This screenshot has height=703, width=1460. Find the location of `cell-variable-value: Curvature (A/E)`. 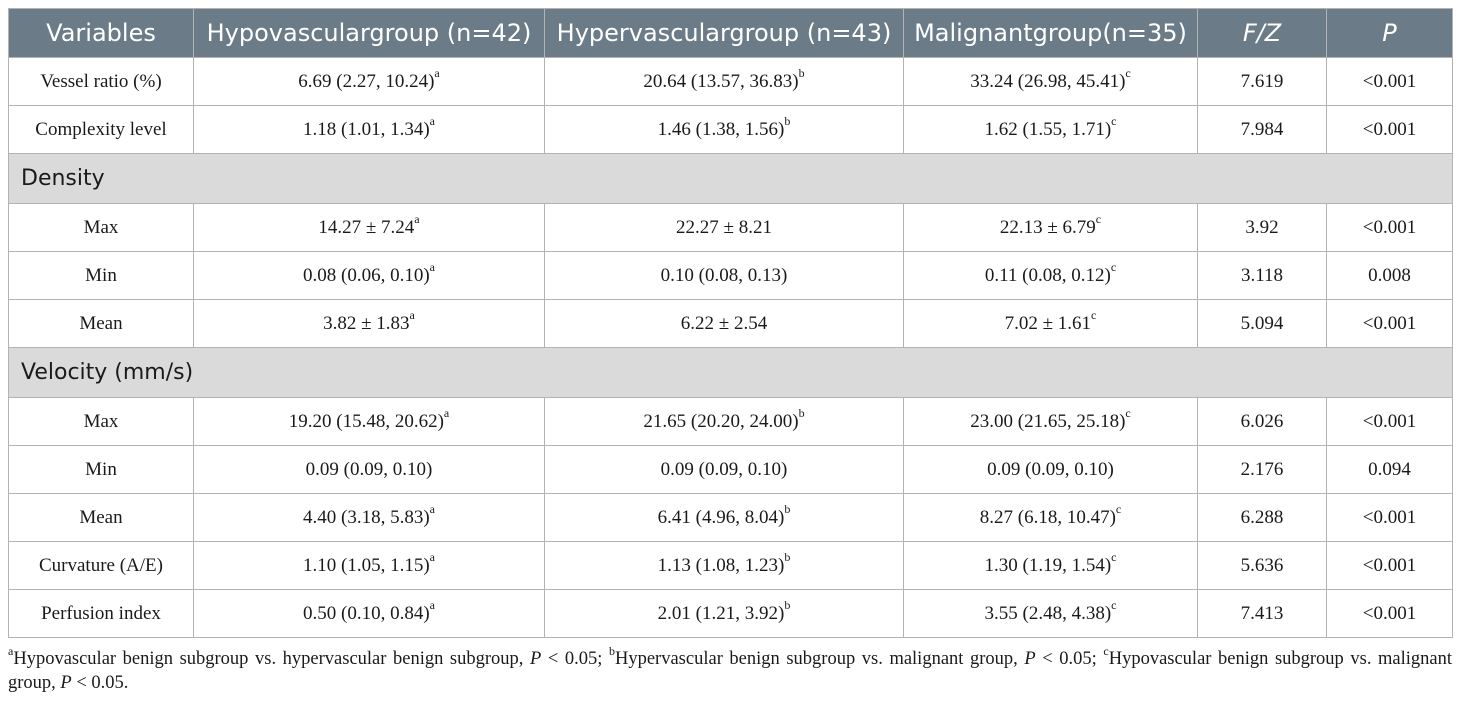

cell-variable-value: Curvature (A/E) is located at coordinates (101, 565).